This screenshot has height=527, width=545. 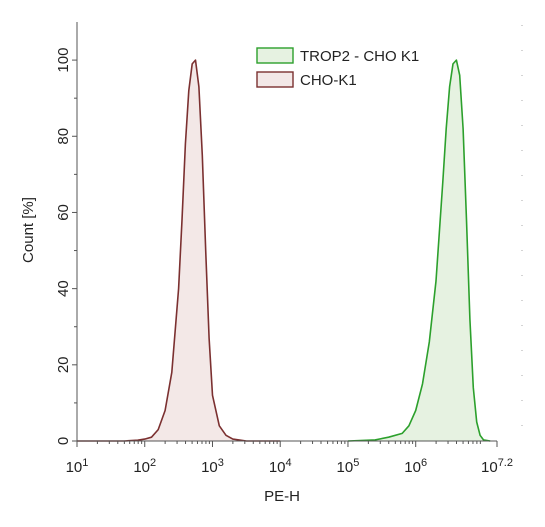 What do you see at coordinates (28, 230) in the screenshot?
I see `y-axis-title: Count [%]` at bounding box center [28, 230].